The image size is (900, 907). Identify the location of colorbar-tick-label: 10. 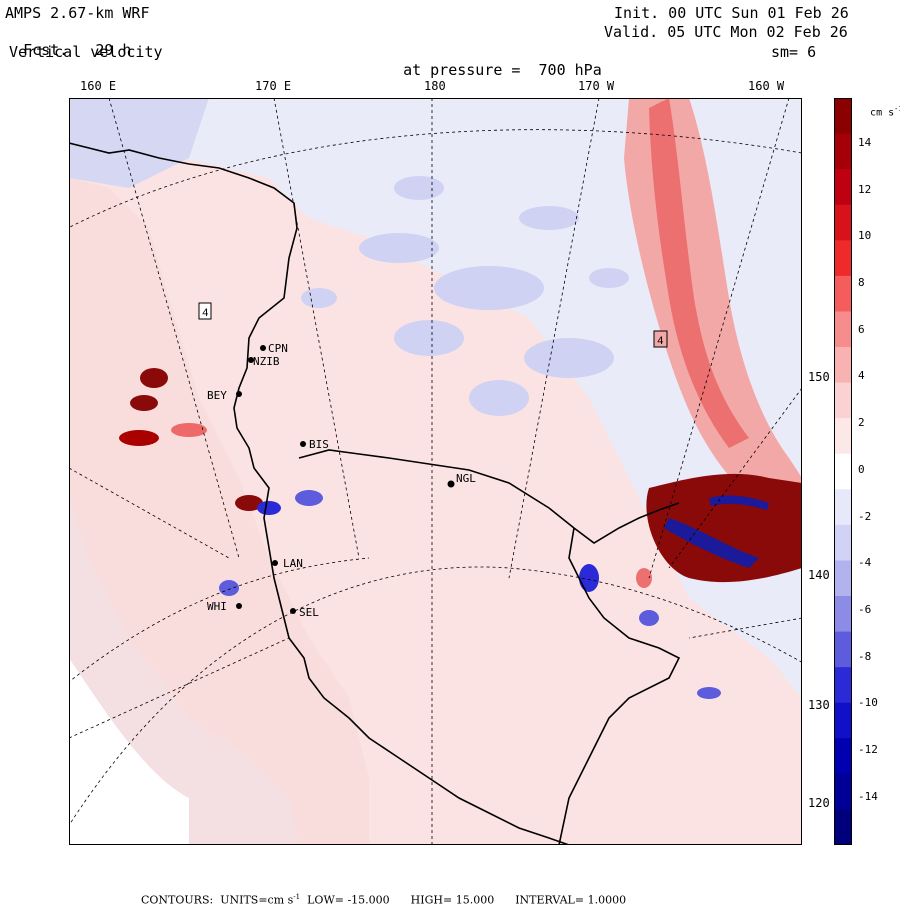
(865, 236).